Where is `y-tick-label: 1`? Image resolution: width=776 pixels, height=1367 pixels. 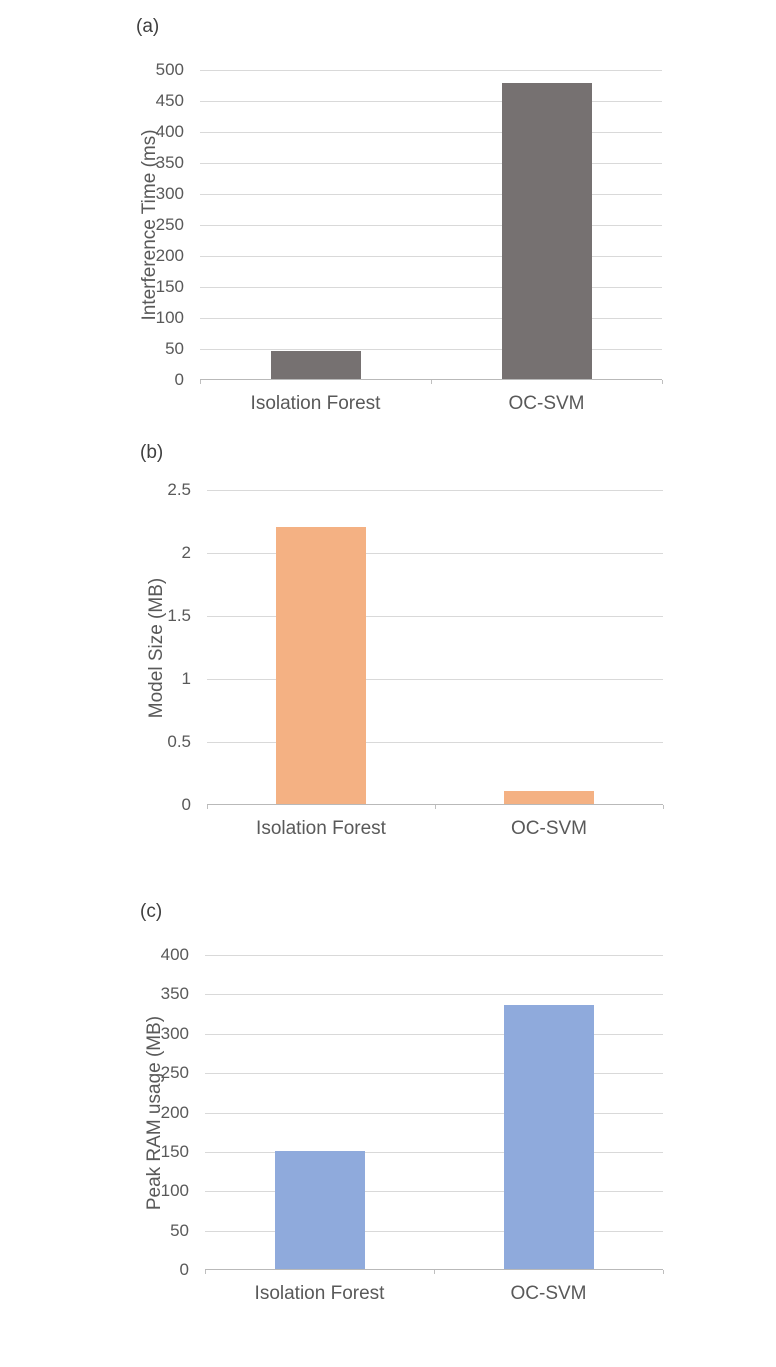 y-tick-label: 1 is located at coordinates (186, 678).